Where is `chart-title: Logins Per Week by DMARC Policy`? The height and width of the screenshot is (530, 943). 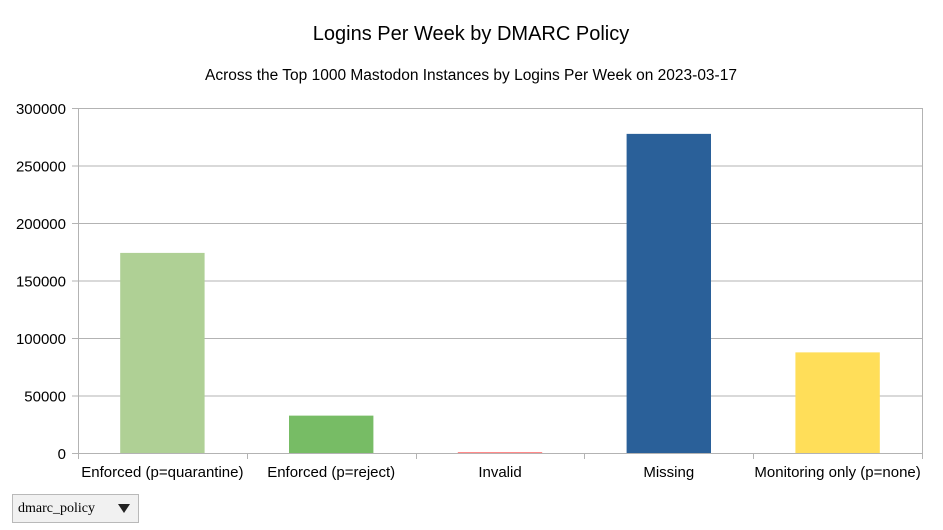
chart-title: Logins Per Week by DMARC Policy is located at coordinates (471, 34).